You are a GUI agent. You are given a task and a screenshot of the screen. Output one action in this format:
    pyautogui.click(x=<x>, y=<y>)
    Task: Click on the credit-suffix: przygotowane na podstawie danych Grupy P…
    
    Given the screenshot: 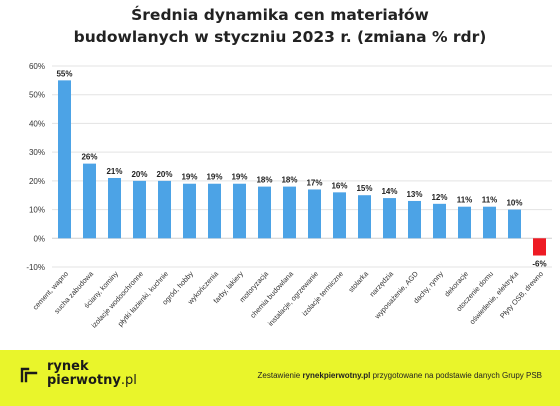 What is the action you would take?
    pyautogui.click(x=456, y=375)
    